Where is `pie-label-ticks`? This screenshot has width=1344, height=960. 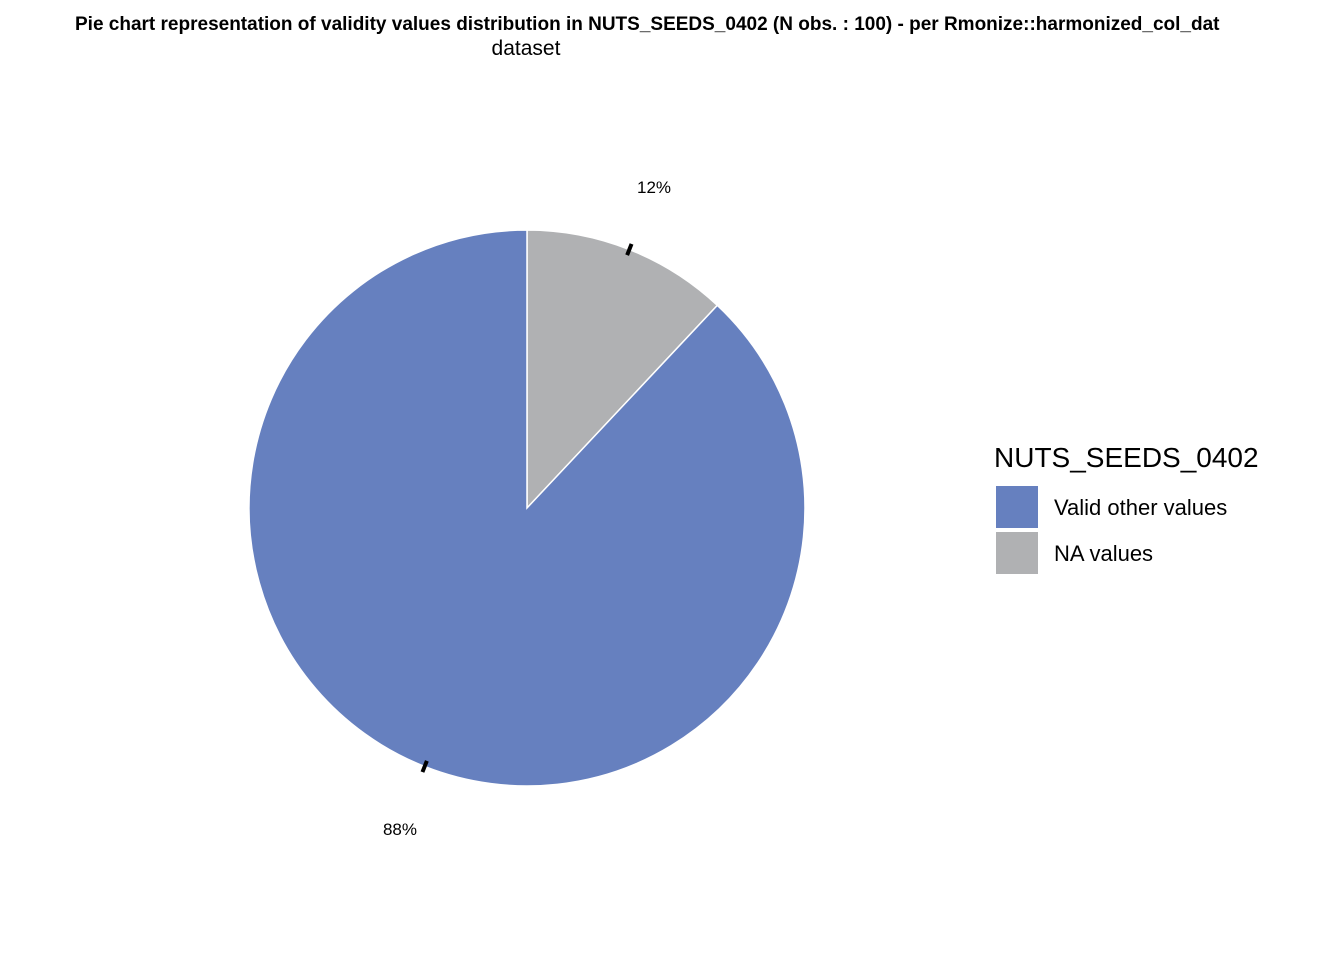
pie-label-ticks is located at coordinates (527, 508).